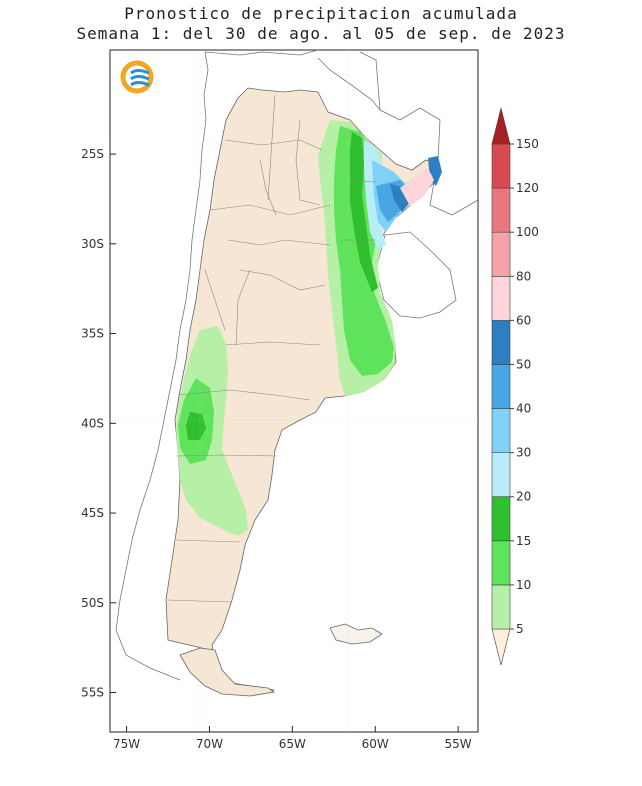 Image resolution: width=642 pixels, height=786 pixels. Describe the element at coordinates (137, 77) in the screenshot. I see `smn-logo-icon` at that location.